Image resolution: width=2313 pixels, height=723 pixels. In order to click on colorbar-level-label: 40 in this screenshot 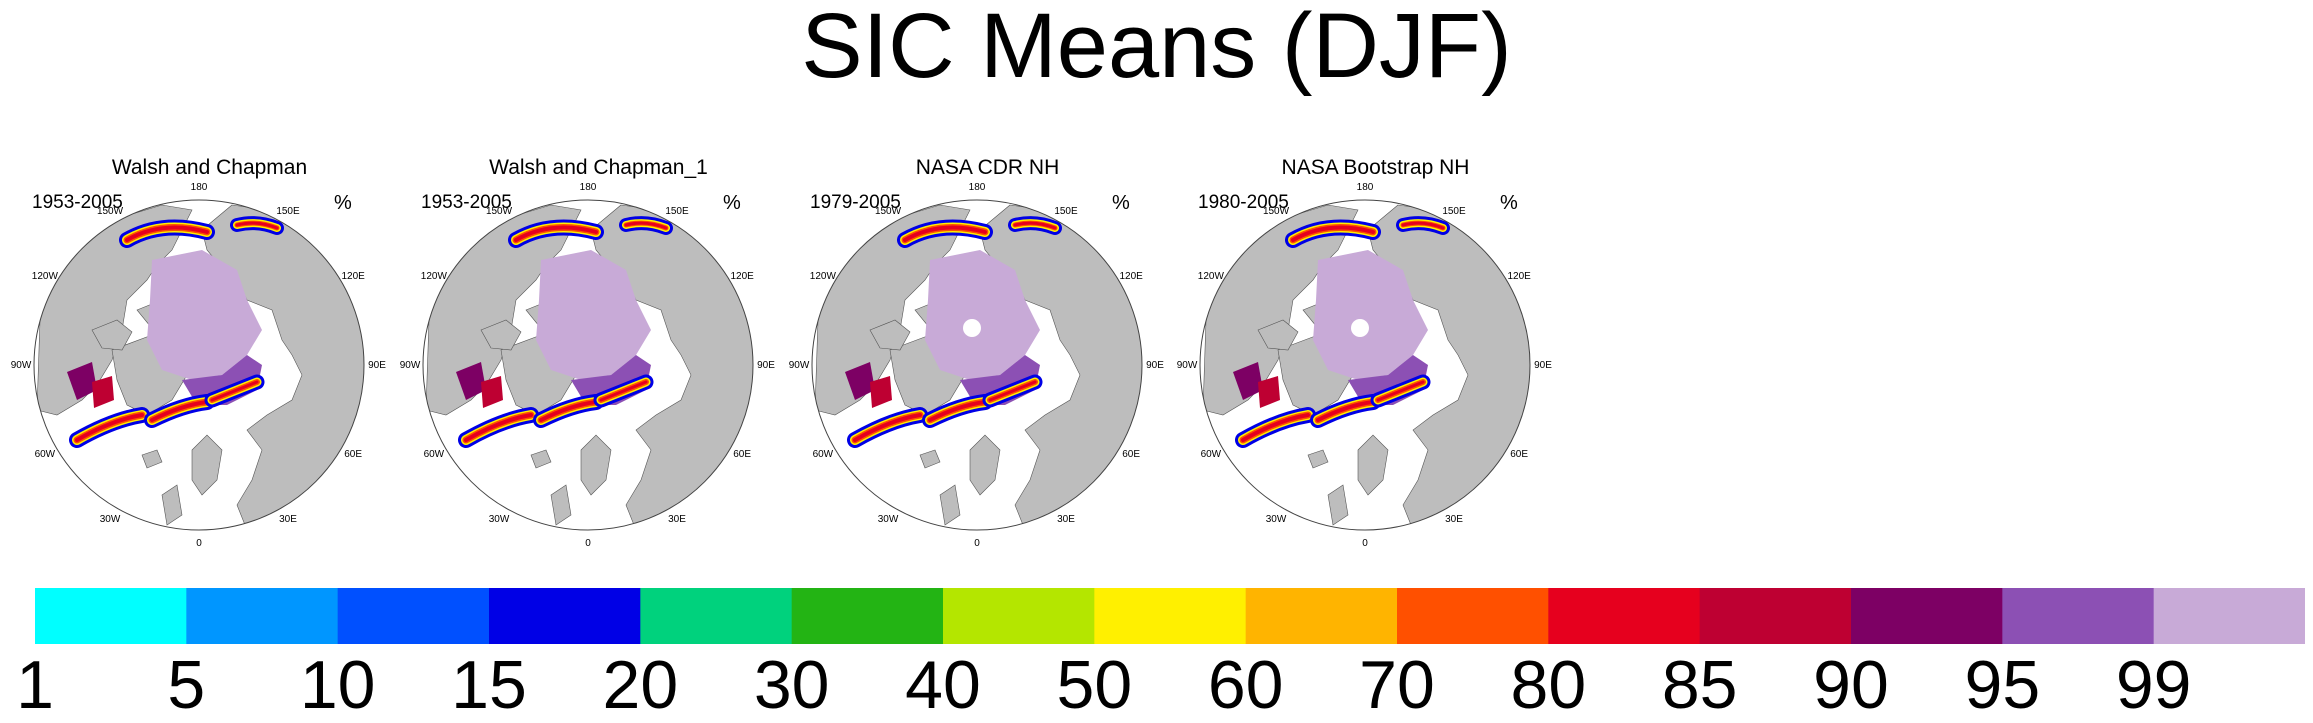, I will do `click(943, 685)`.